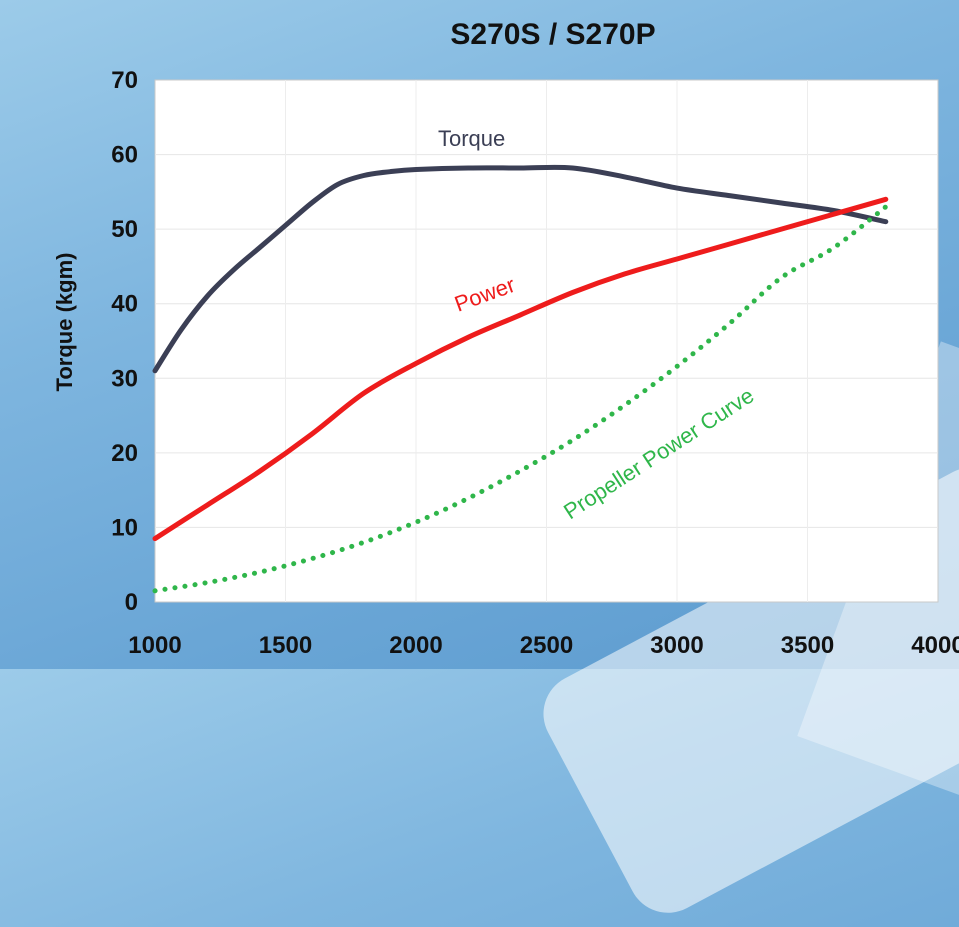 This screenshot has width=959, height=927. I want to click on x-axis-ticks: 1000 1500 2000 2500 3000 3500 4000, so click(543, 645).